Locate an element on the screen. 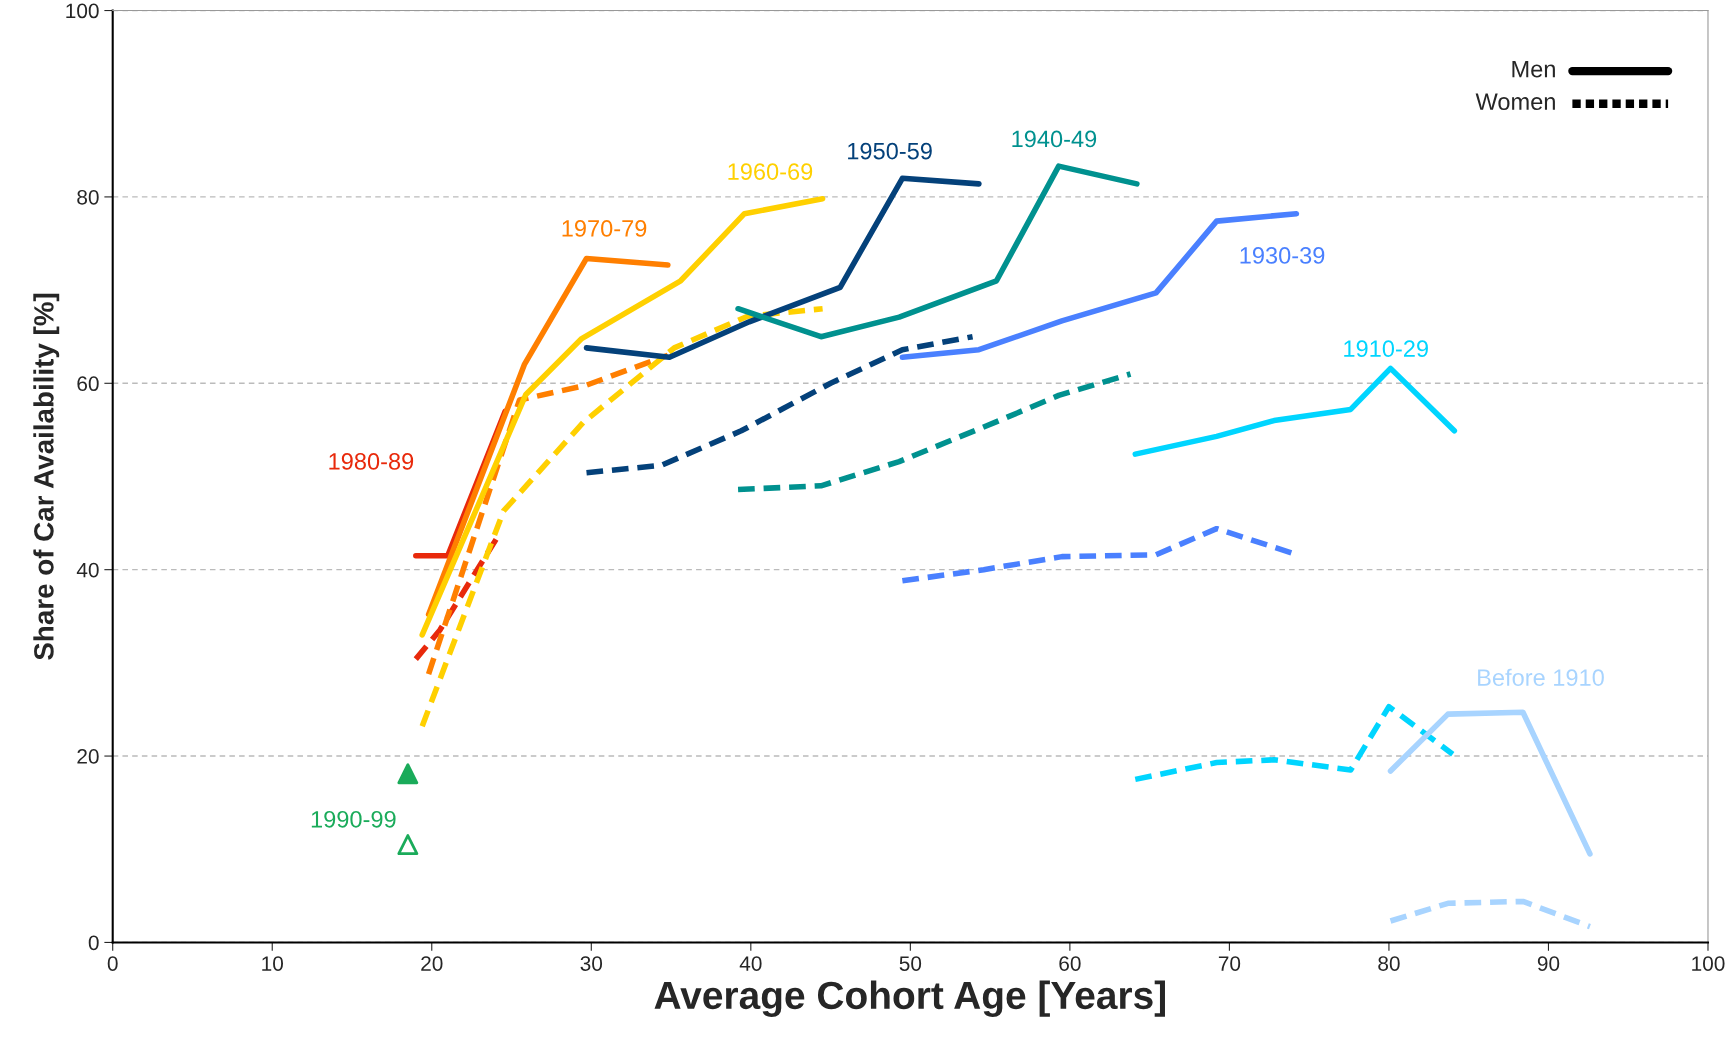 Image resolution: width=1734 pixels, height=1053 pixels. x-tick-label: 80 is located at coordinates (1389, 963).